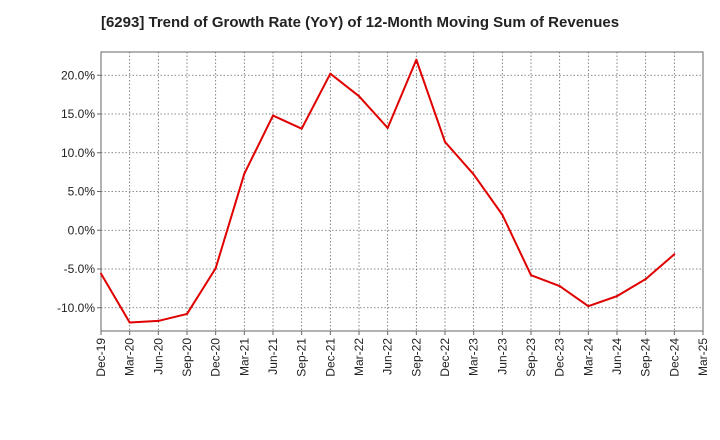  What do you see at coordinates (646, 357) in the screenshot?
I see `x-tick-label: Sep-24` at bounding box center [646, 357].